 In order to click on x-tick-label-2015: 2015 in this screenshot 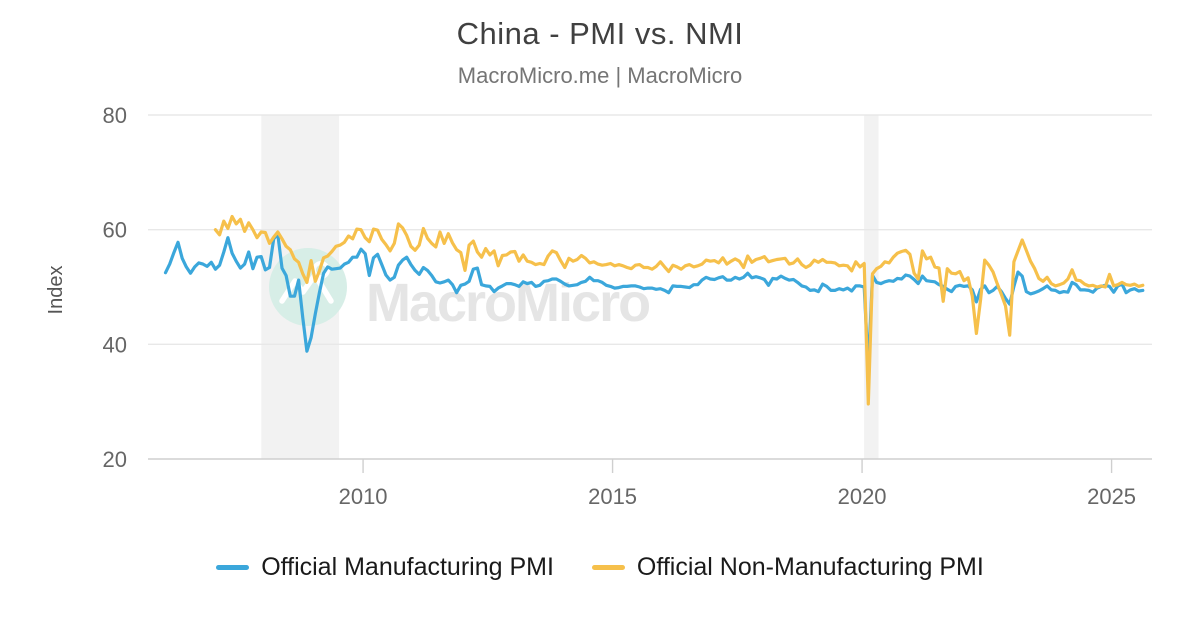, I will do `click(612, 496)`.